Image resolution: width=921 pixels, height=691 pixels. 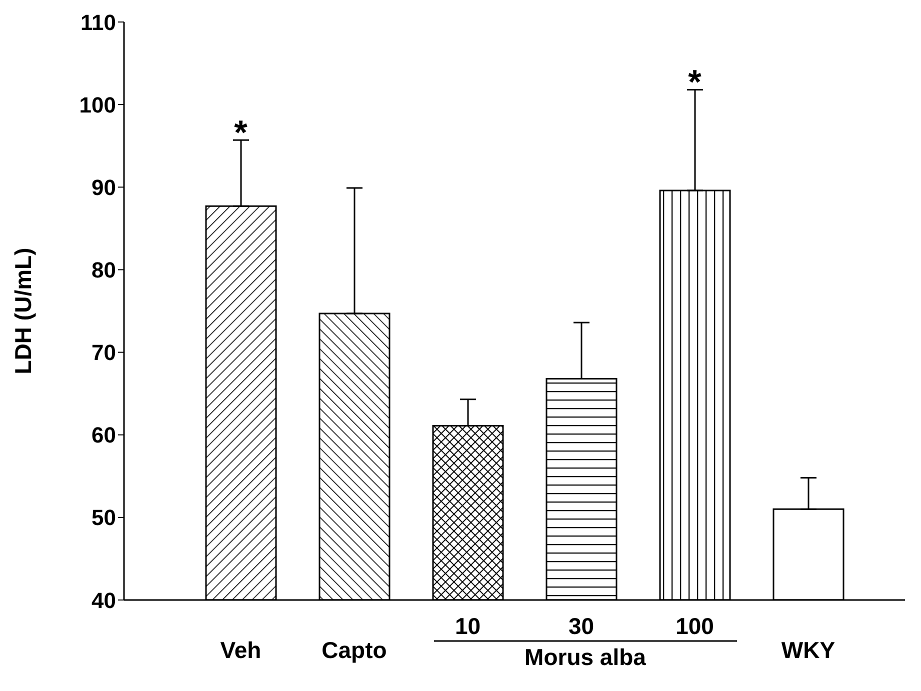 I want to click on y-tick-label: 40, so click(x=104, y=600).